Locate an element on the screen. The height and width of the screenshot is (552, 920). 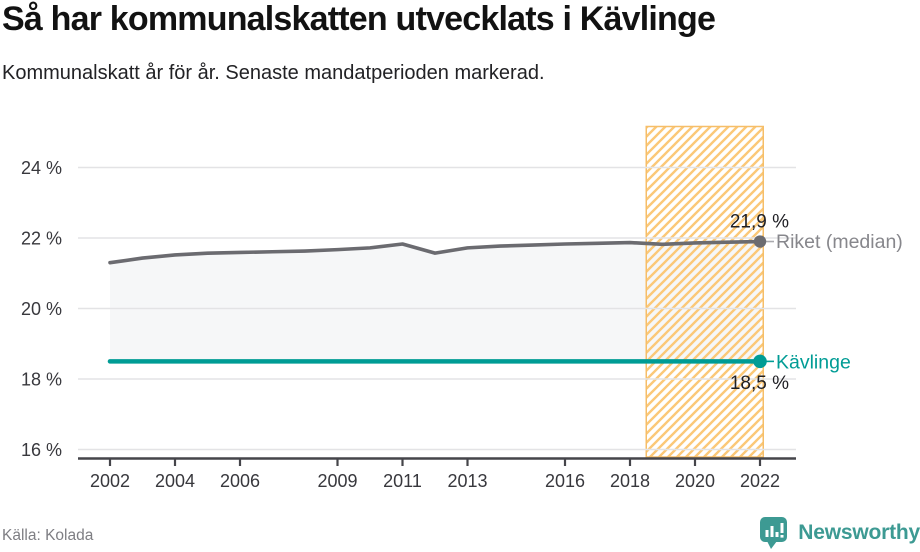
riket-series-label: Riket (median) is located at coordinates (839, 242).